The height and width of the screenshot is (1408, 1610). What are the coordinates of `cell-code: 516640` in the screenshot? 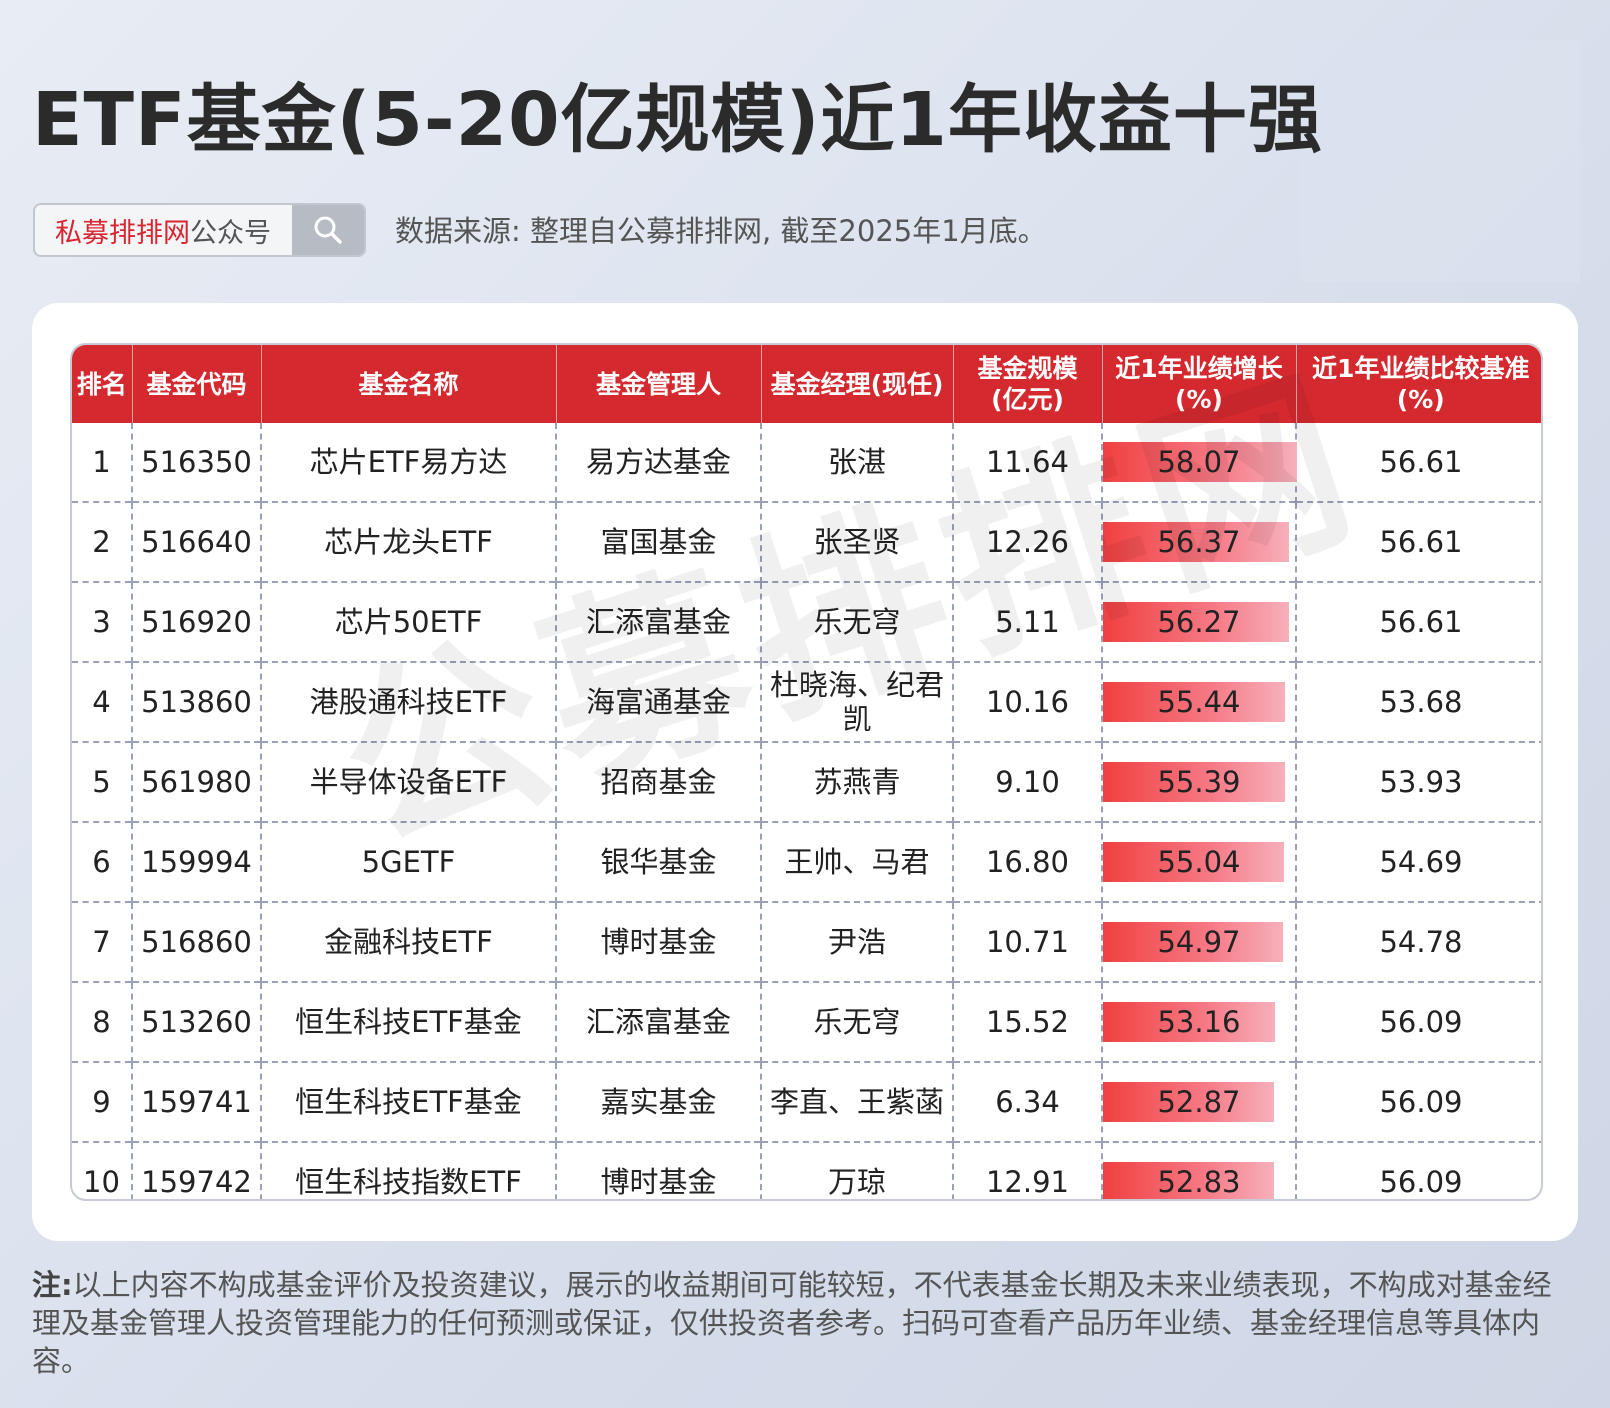 It's located at (197, 541).